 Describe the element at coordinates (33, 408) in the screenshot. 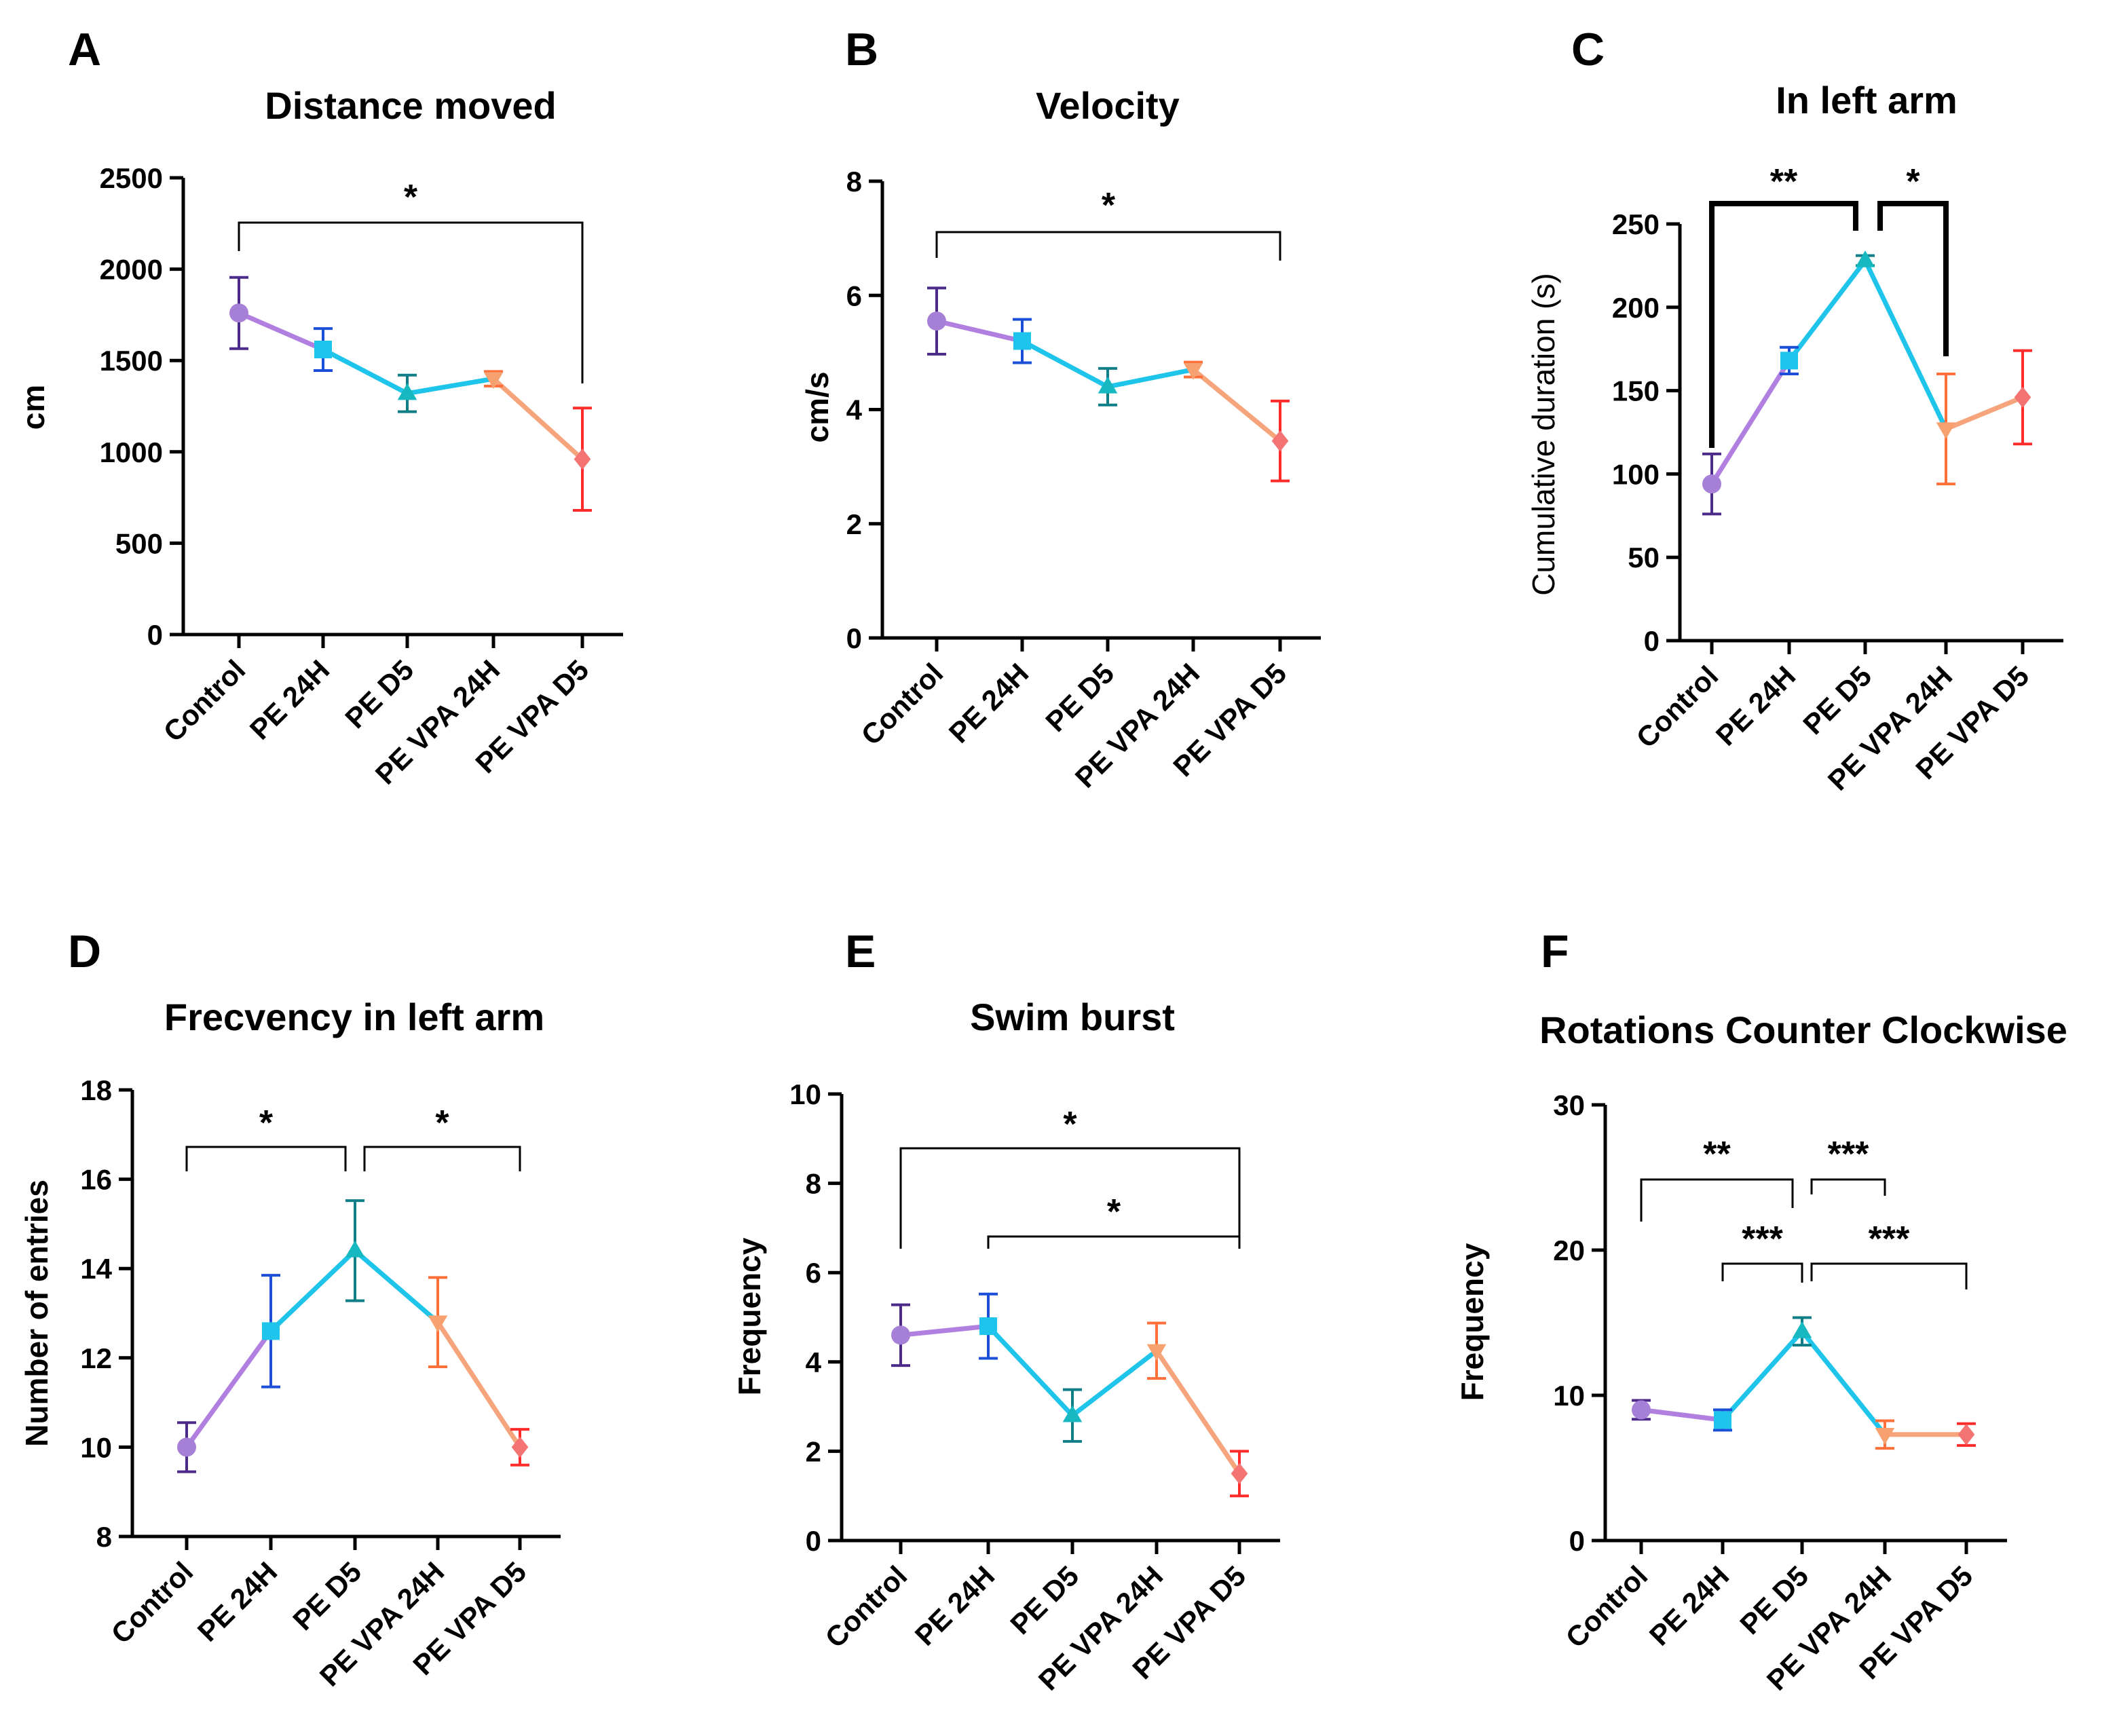

I see `y-axis-label-a: cm` at that location.